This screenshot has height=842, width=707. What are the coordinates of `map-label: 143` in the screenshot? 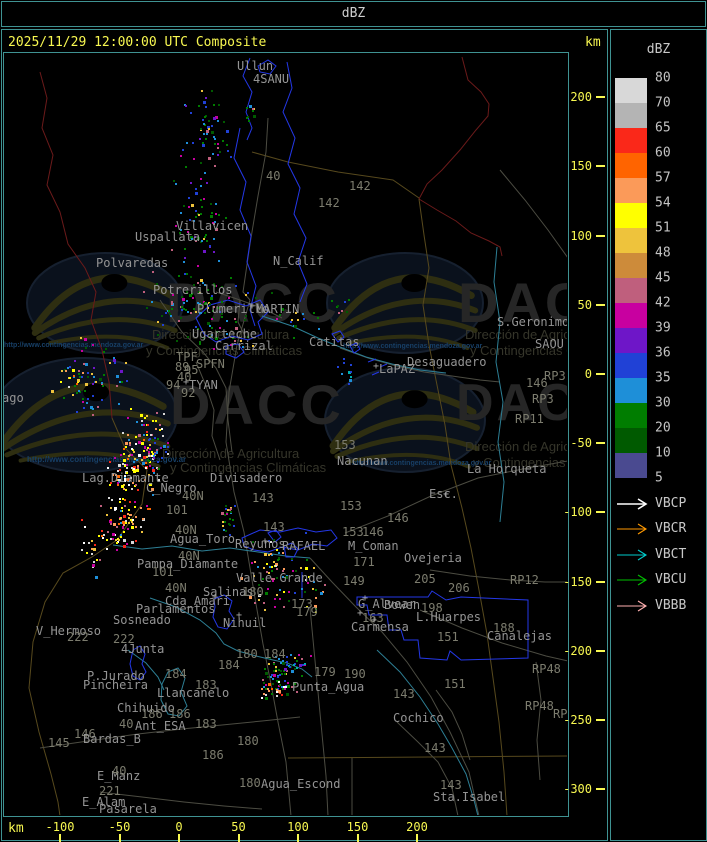 It's located at (404, 694).